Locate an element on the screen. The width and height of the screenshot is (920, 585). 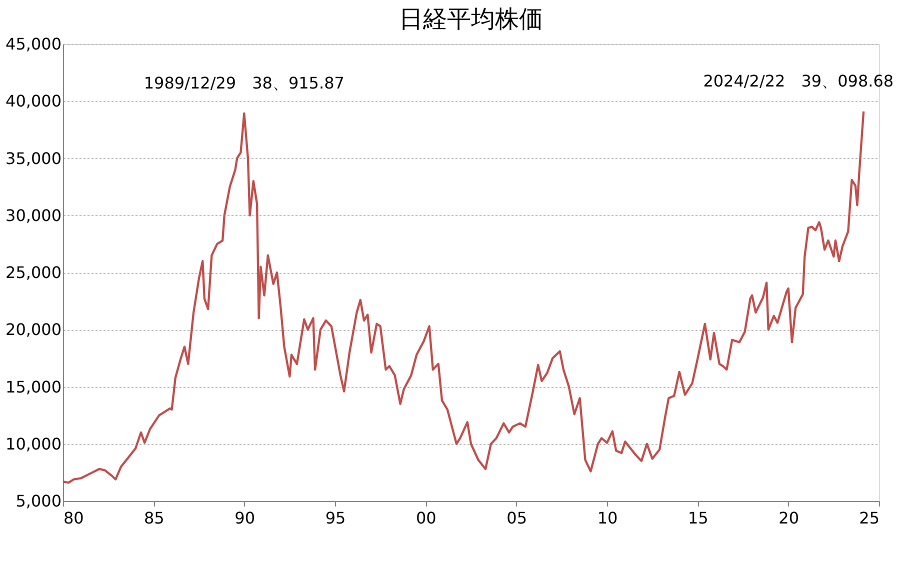
x-tick-label: 90 is located at coordinates (245, 518).